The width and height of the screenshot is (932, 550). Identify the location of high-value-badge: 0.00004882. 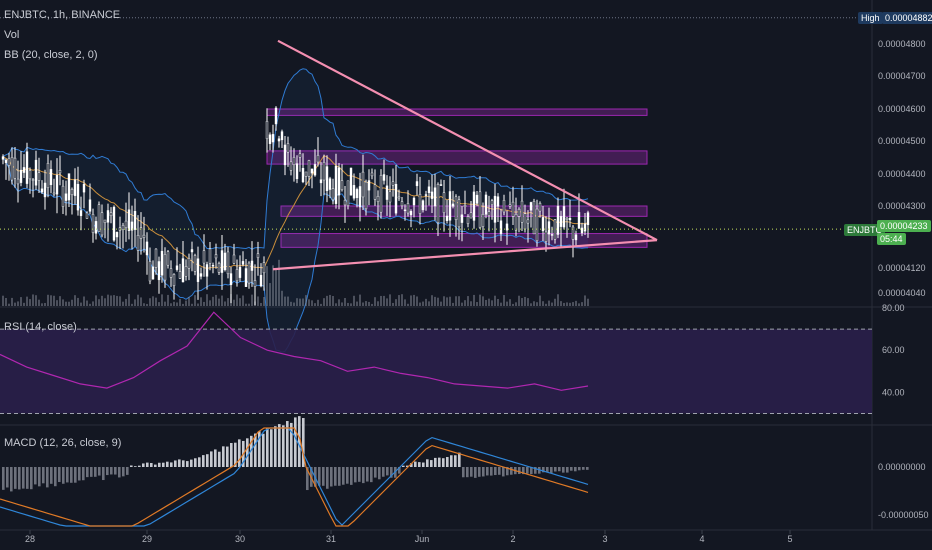
(907, 18).